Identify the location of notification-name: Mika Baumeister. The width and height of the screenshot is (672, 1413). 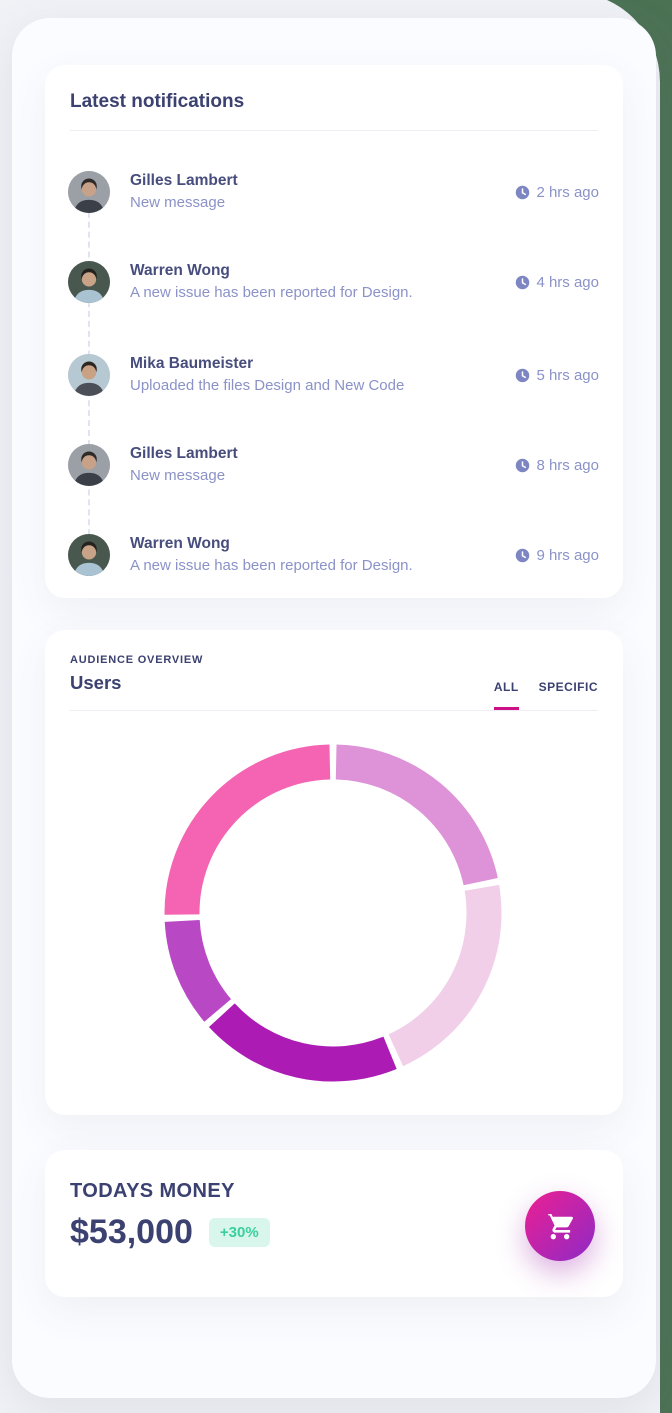
(192, 363).